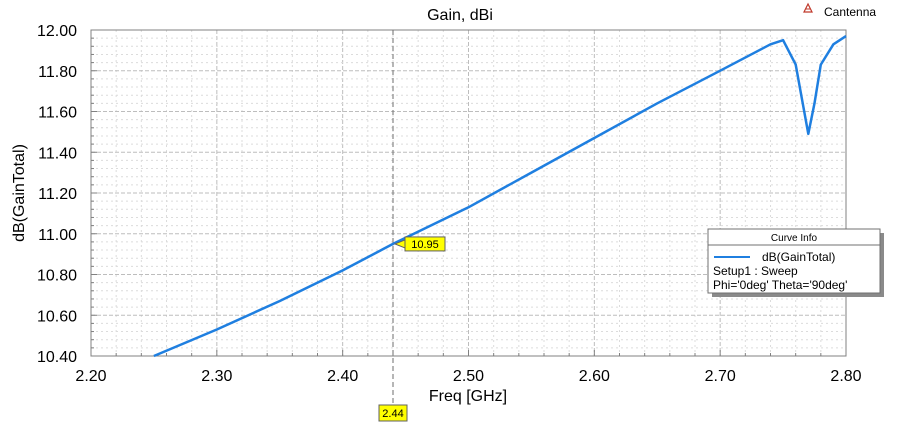 The height and width of the screenshot is (425, 919). Describe the element at coordinates (720, 376) in the screenshot. I see `x-tick-label: 2.70` at that location.